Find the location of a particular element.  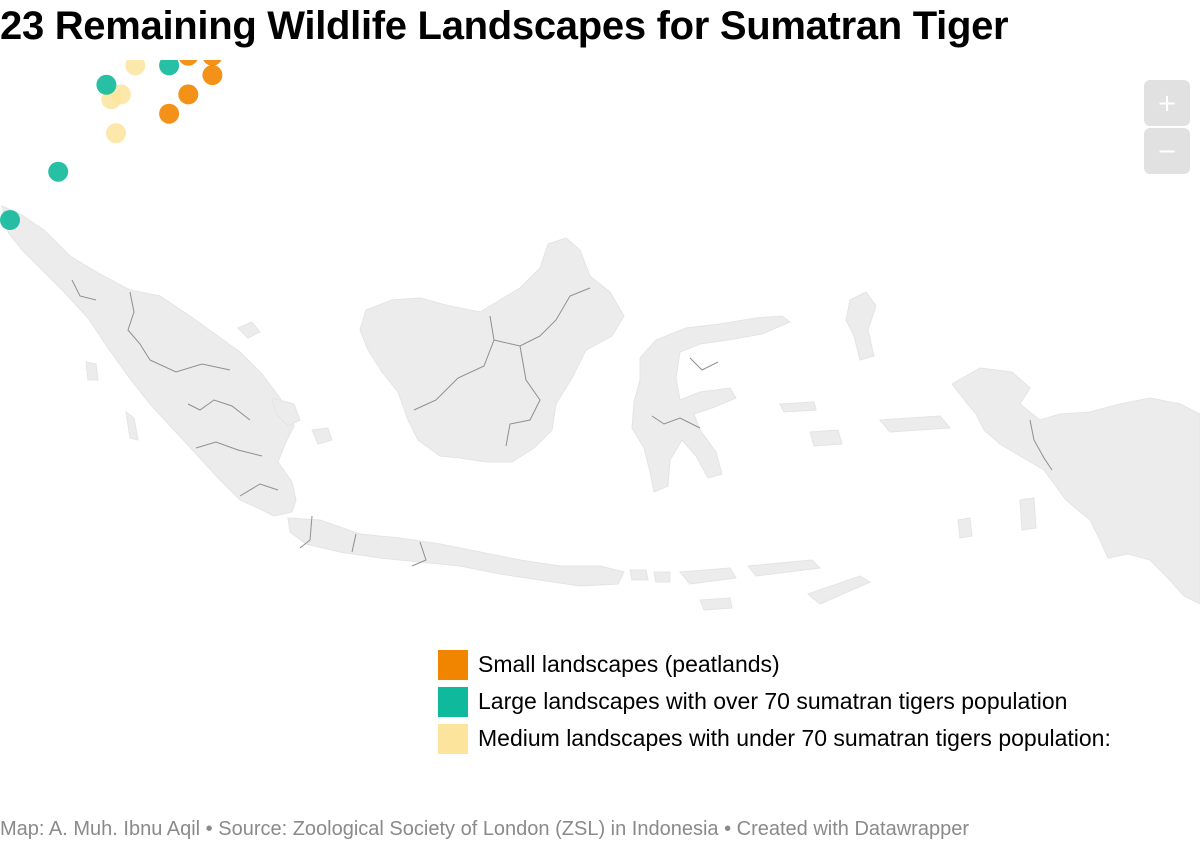

java-island is located at coordinates (456, 552).